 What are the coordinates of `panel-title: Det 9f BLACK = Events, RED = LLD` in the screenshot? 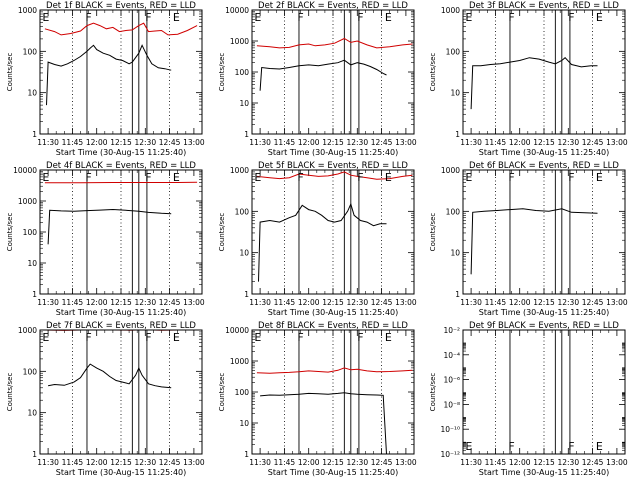 It's located at (544, 326).